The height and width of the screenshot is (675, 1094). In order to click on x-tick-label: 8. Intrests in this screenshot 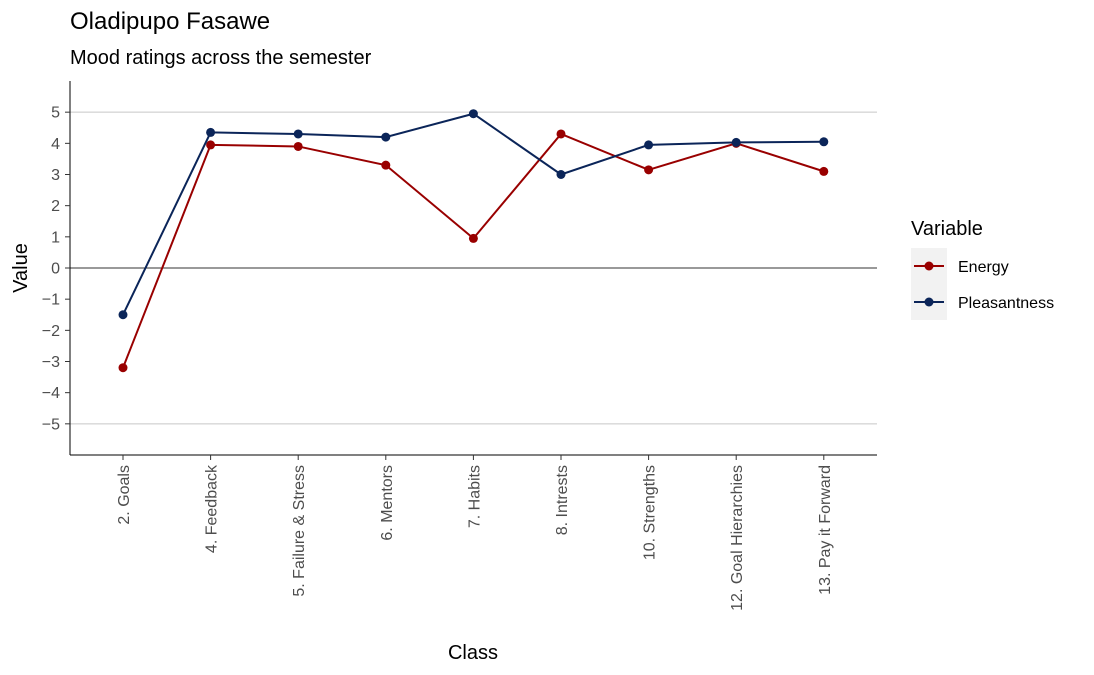, I will do `click(562, 500)`.